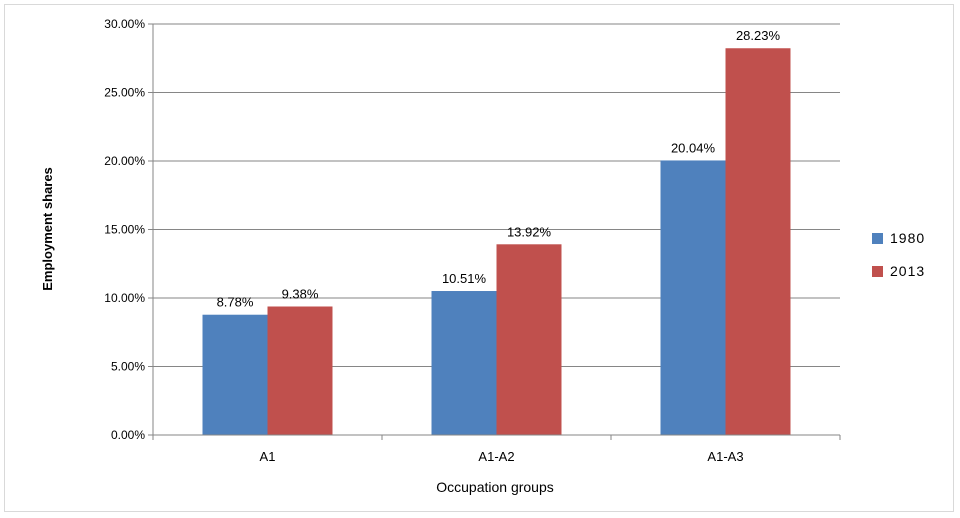 This screenshot has width=960, height=518. What do you see at coordinates (124, 93) in the screenshot?
I see `y-tick-label: 25.00%` at bounding box center [124, 93].